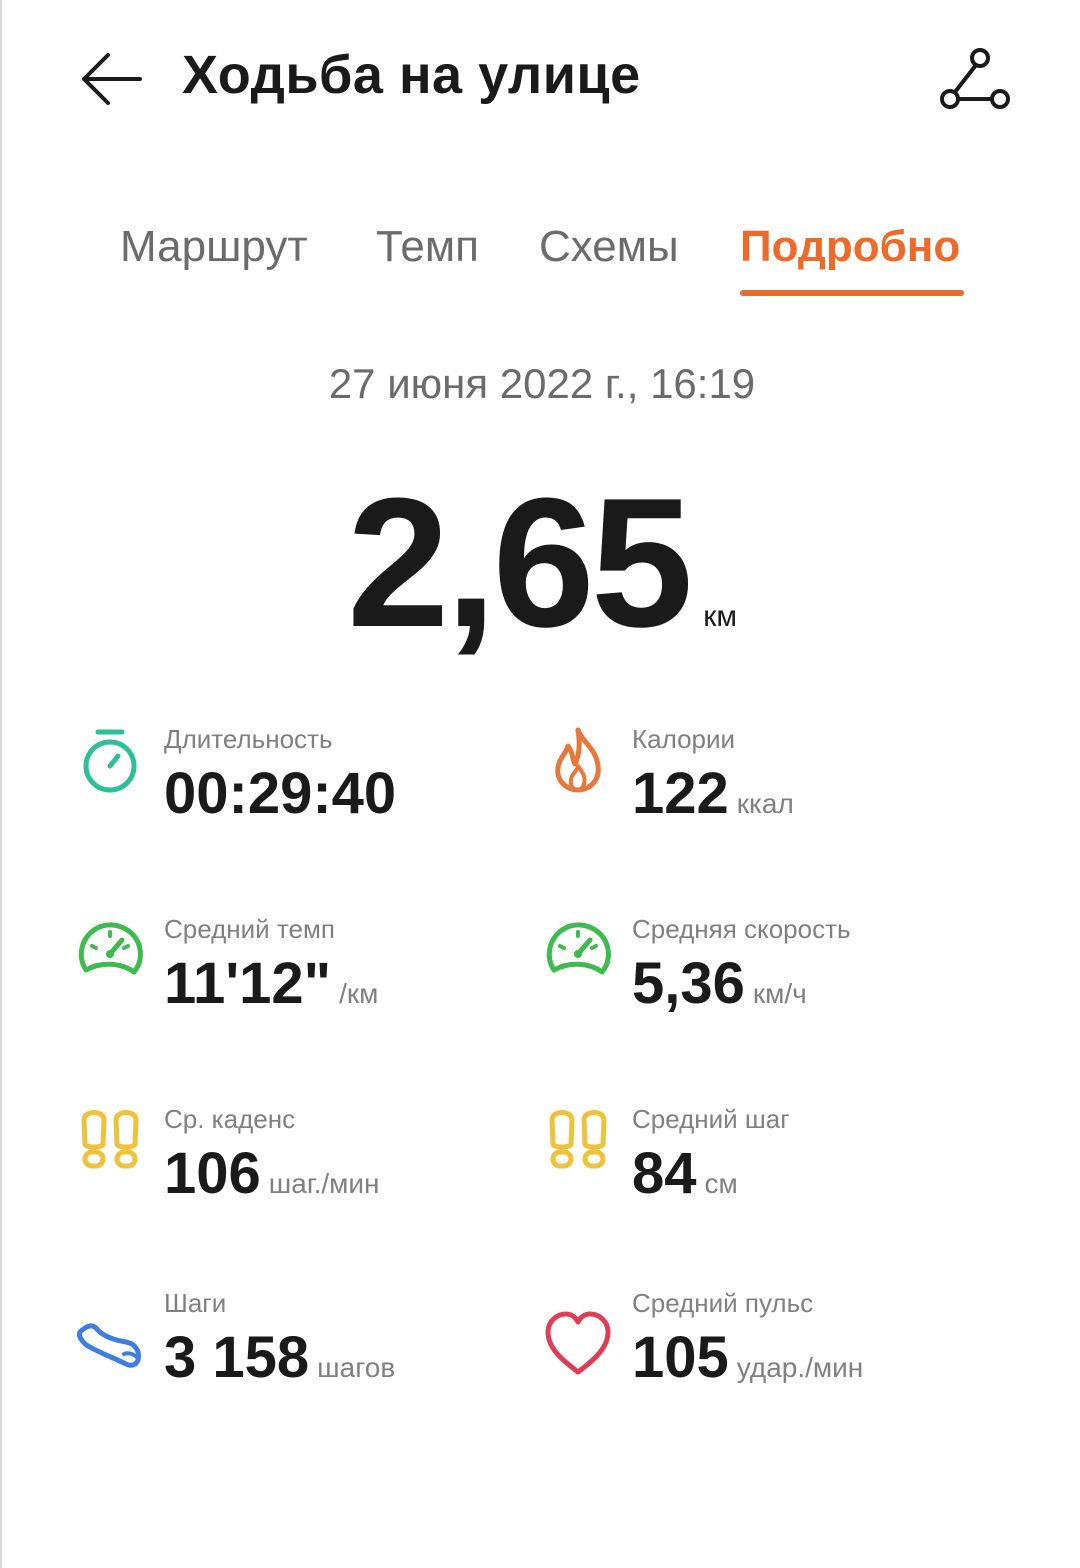 This screenshot has height=1568, width=1080. I want to click on metric-value: 105, so click(680, 1357).